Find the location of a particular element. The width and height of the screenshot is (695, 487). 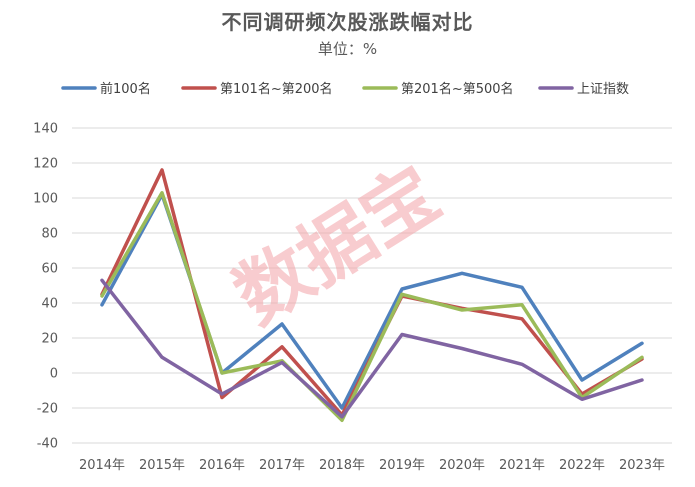

y-tick-label: 40 is located at coordinates (49, 304).